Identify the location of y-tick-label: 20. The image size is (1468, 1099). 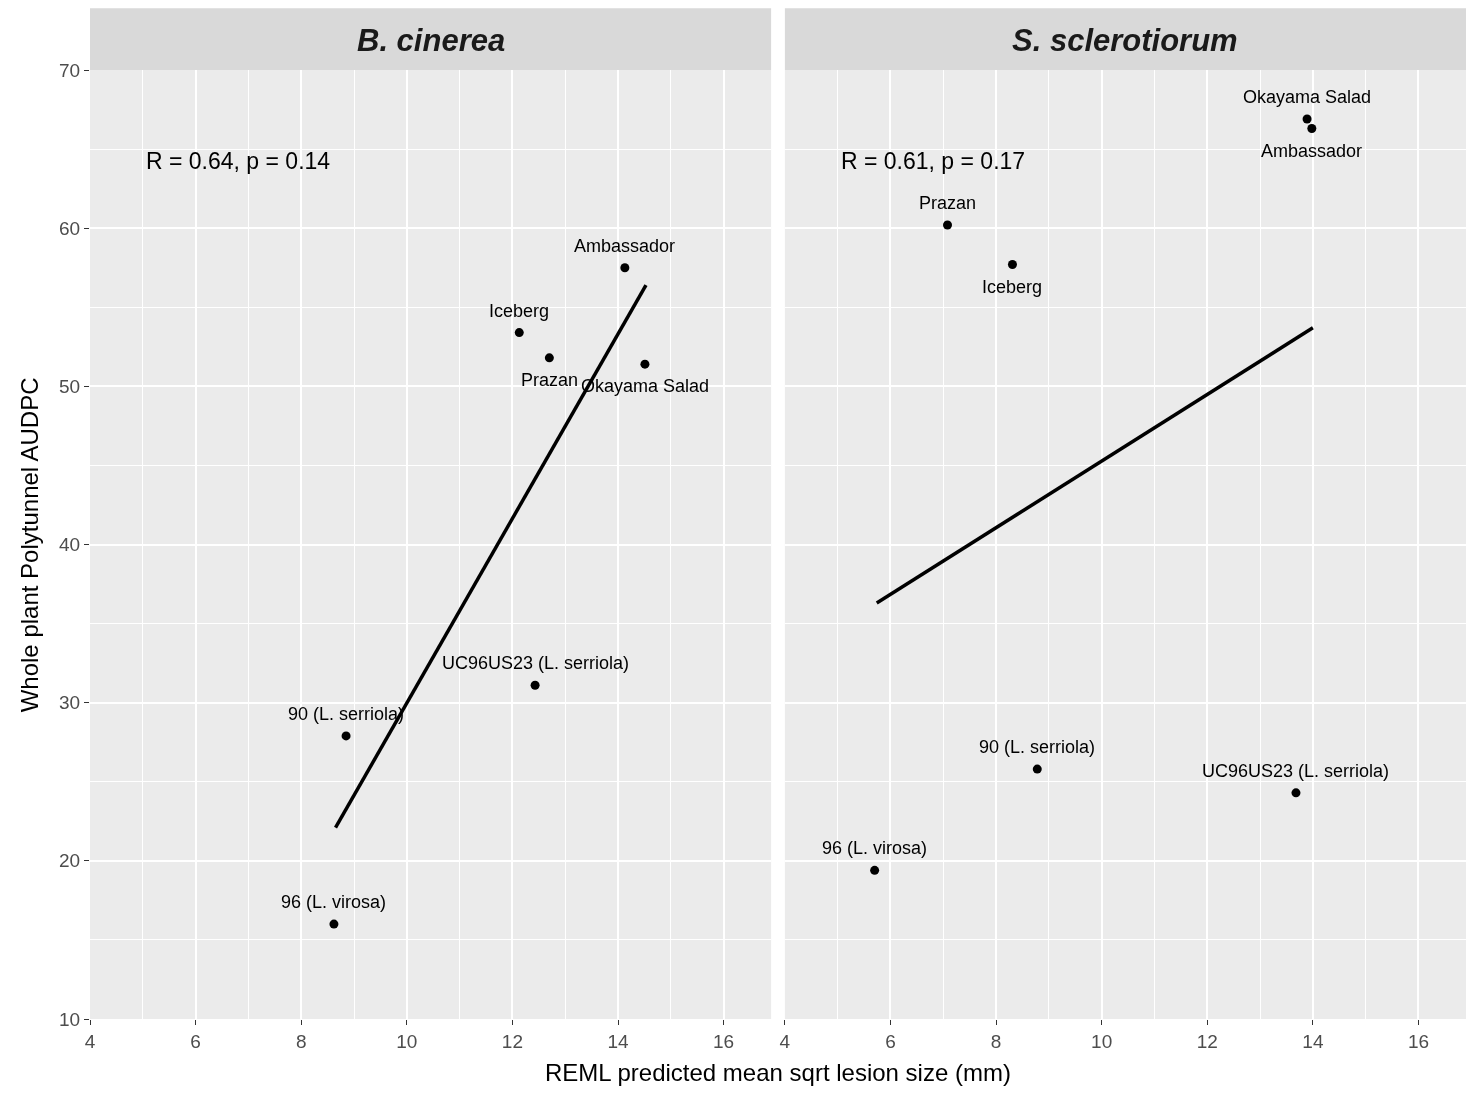
(70, 861).